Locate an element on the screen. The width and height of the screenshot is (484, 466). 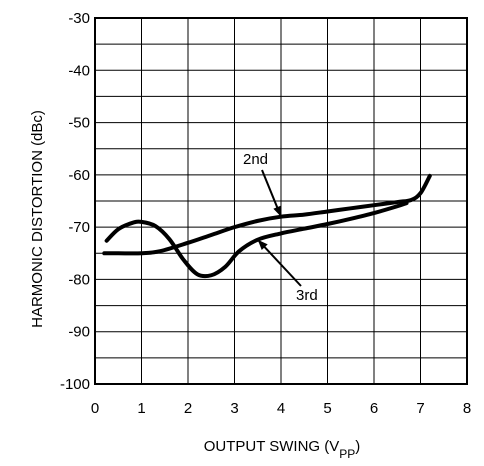
x-tick-label: 1 is located at coordinates (141, 408).